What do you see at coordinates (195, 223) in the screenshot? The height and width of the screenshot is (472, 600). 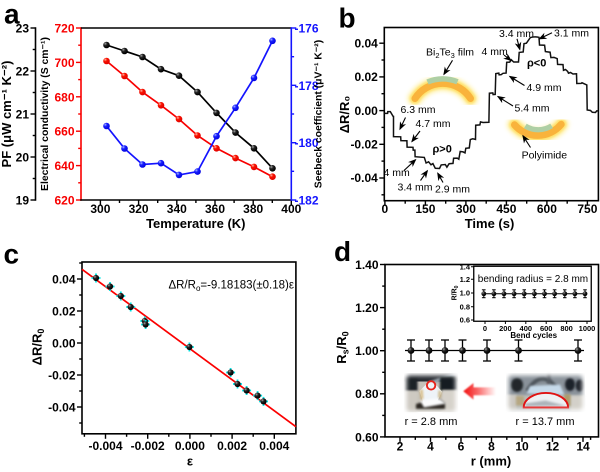 I see `svg-text: Temperature (K)` at bounding box center [195, 223].